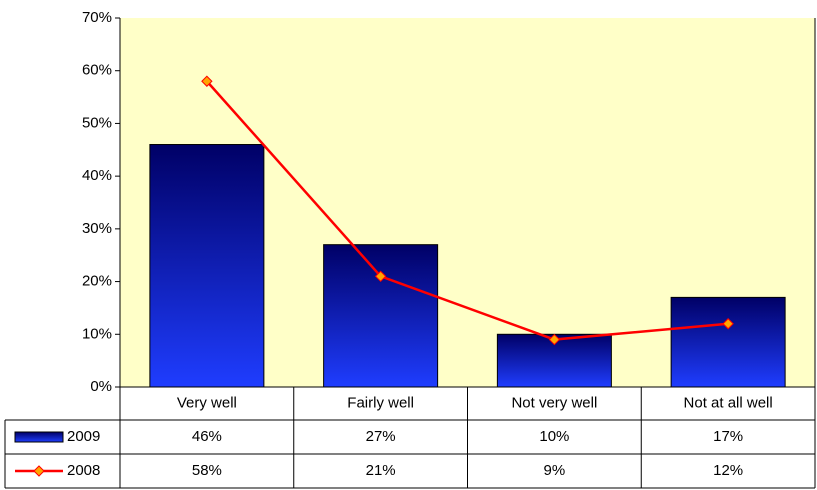 The width and height of the screenshot is (817, 490). Describe the element at coordinates (97, 228) in the screenshot. I see `y-tick-label: 30%` at that location.